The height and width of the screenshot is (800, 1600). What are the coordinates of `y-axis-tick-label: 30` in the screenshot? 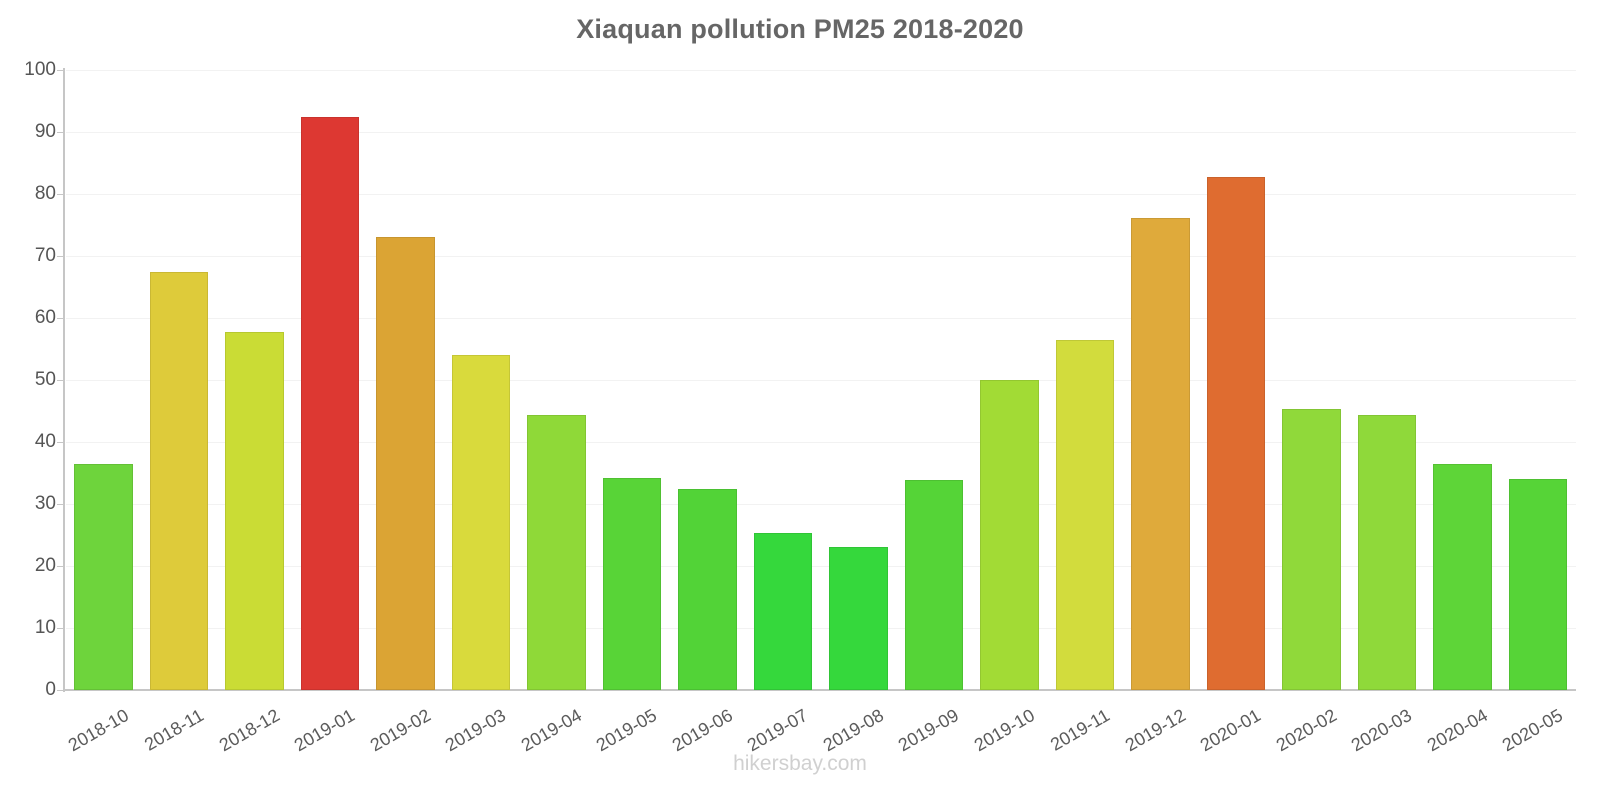 It's located at (45, 503).